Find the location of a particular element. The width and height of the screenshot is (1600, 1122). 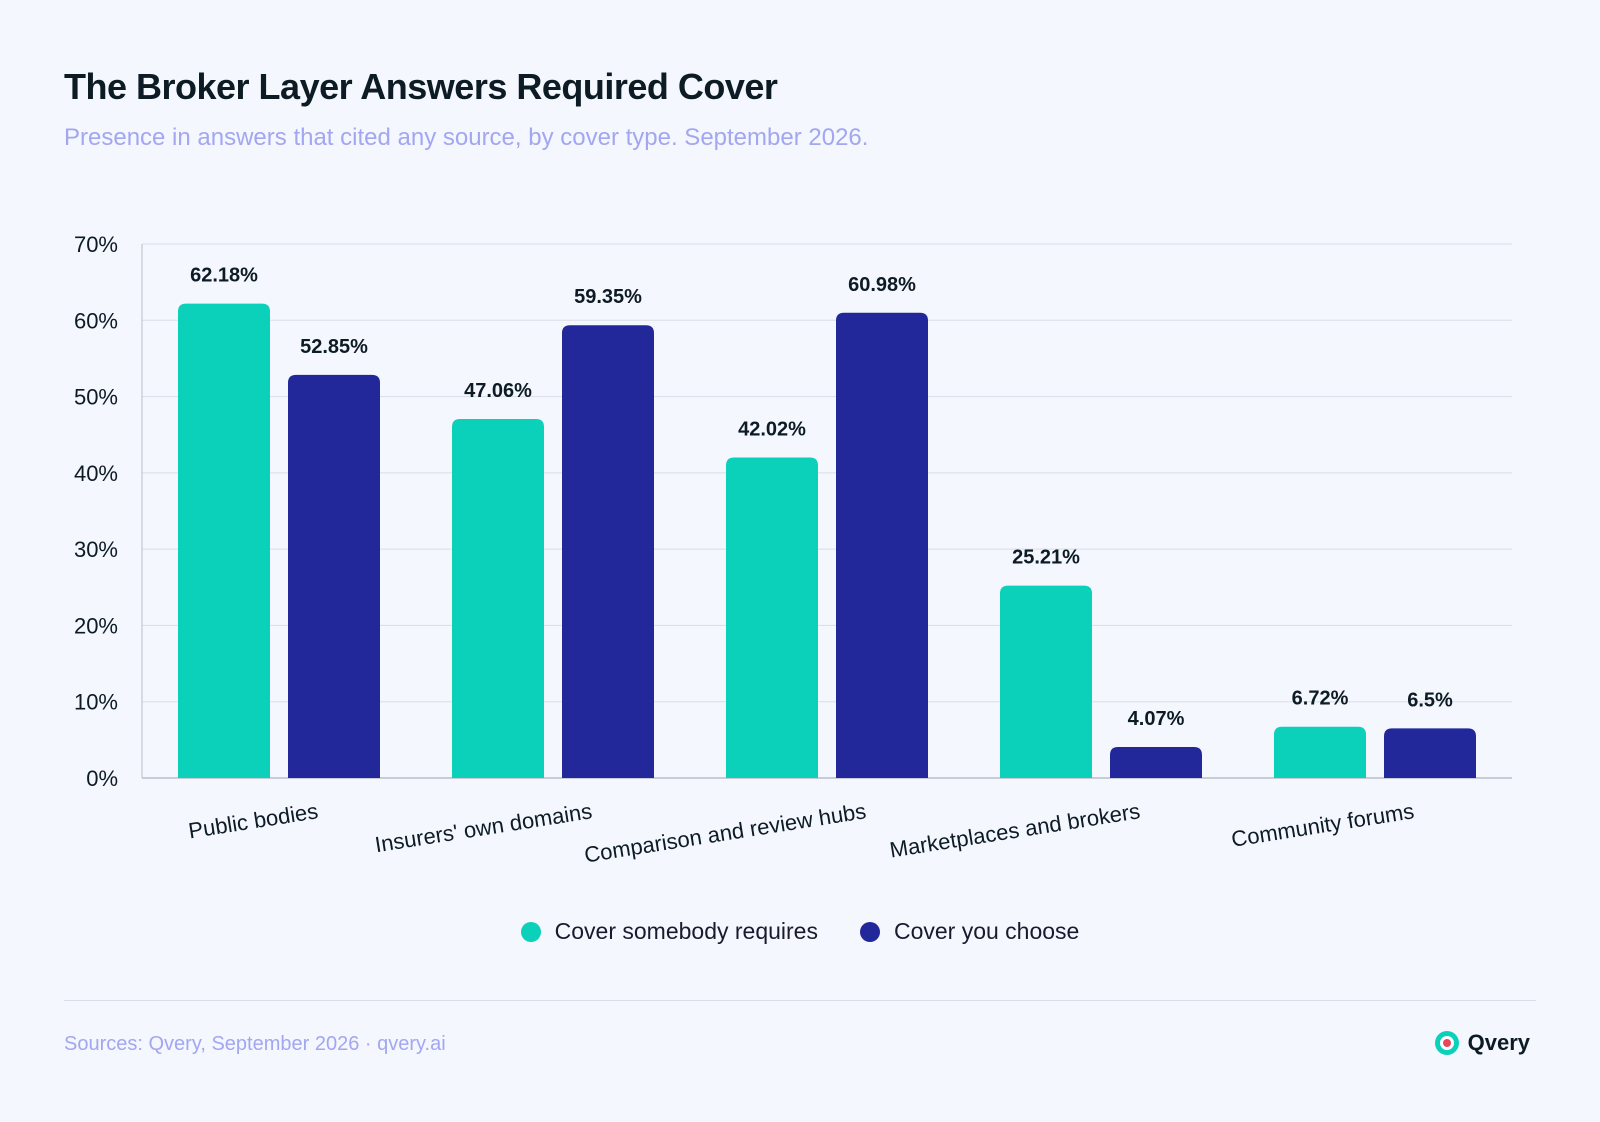

y-tick-label: 30% is located at coordinates (96, 549).